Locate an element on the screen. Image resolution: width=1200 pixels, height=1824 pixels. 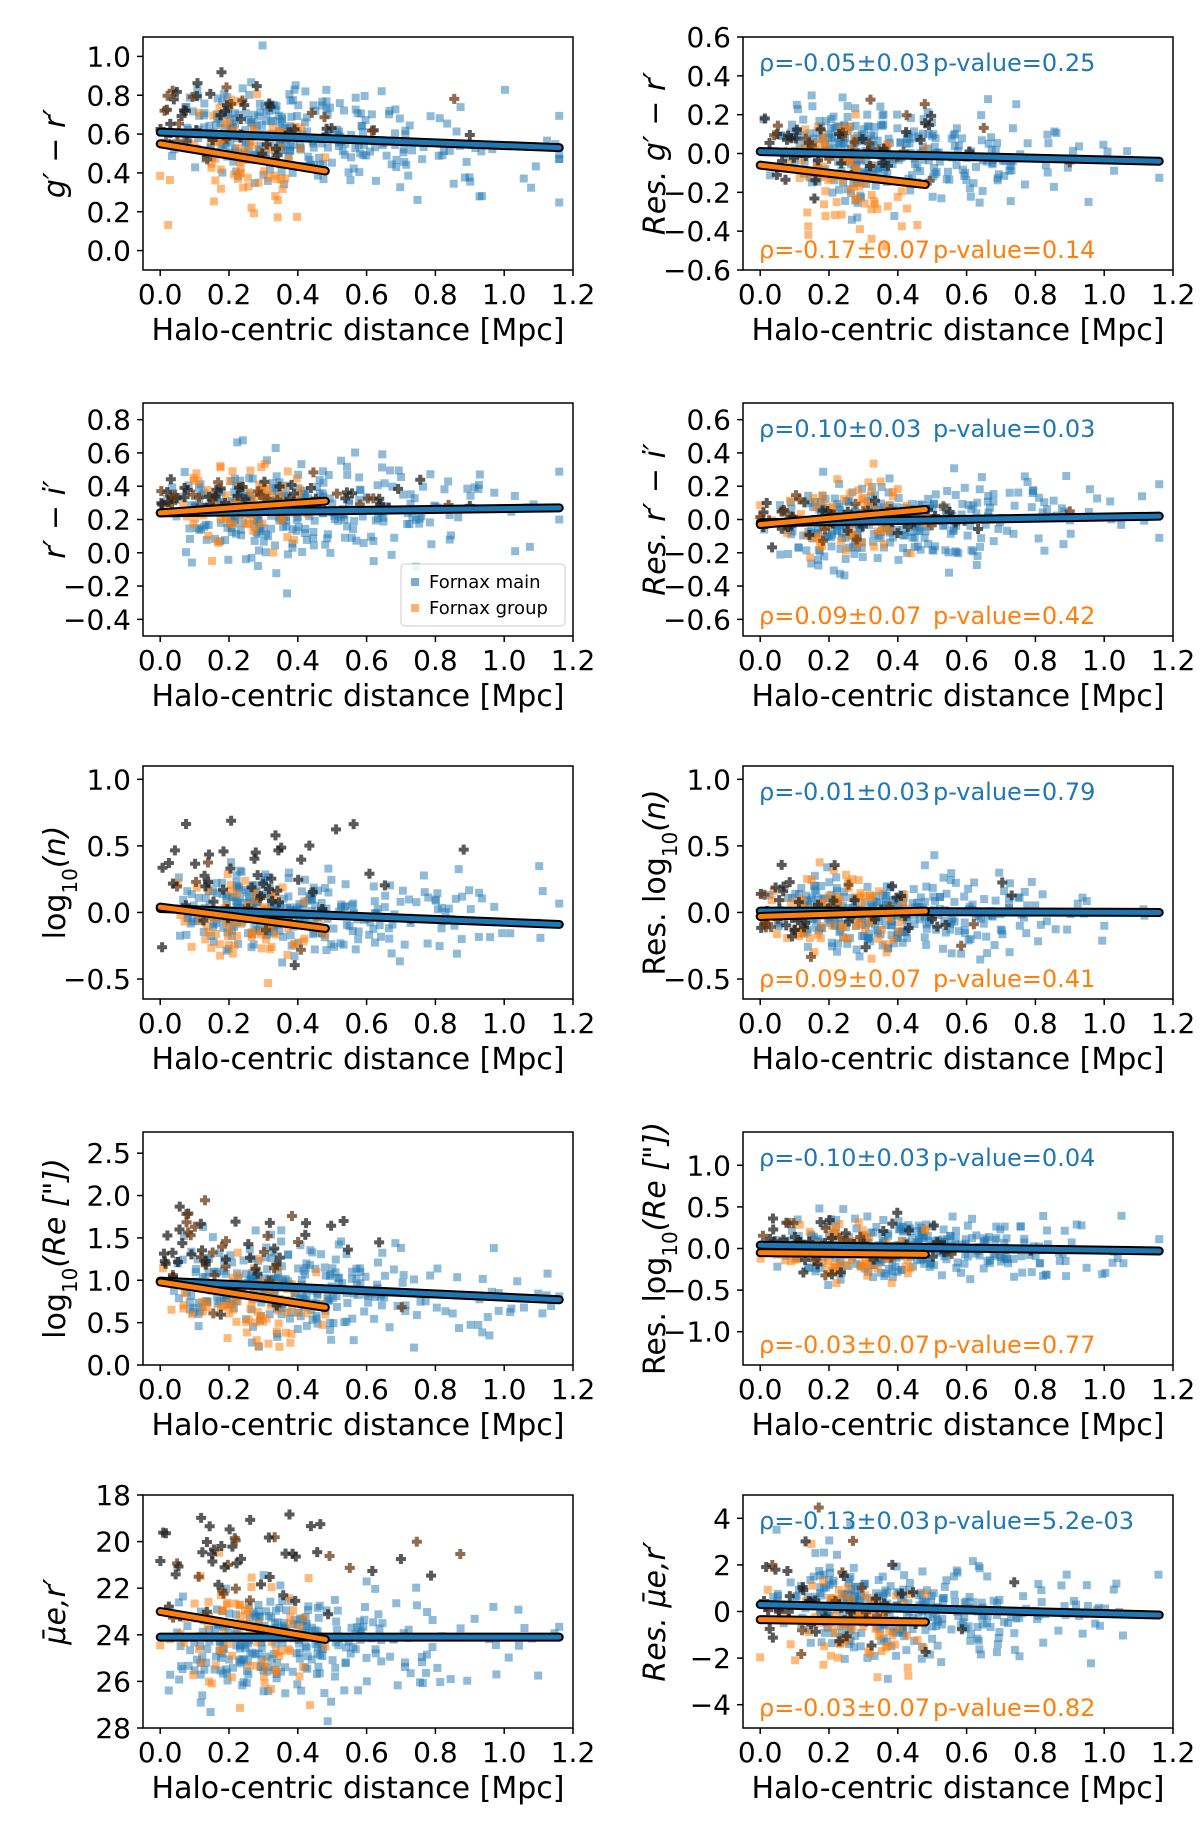
y-axis-label: log10(n) is located at coordinates (60, 883).